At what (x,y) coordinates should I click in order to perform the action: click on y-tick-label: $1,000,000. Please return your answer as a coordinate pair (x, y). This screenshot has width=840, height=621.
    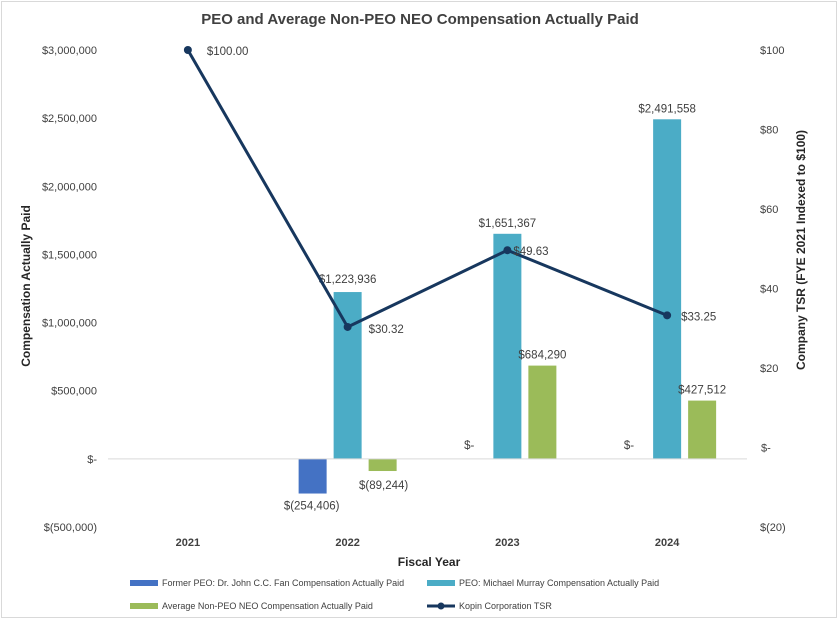
    Looking at the image, I should click on (69, 324).